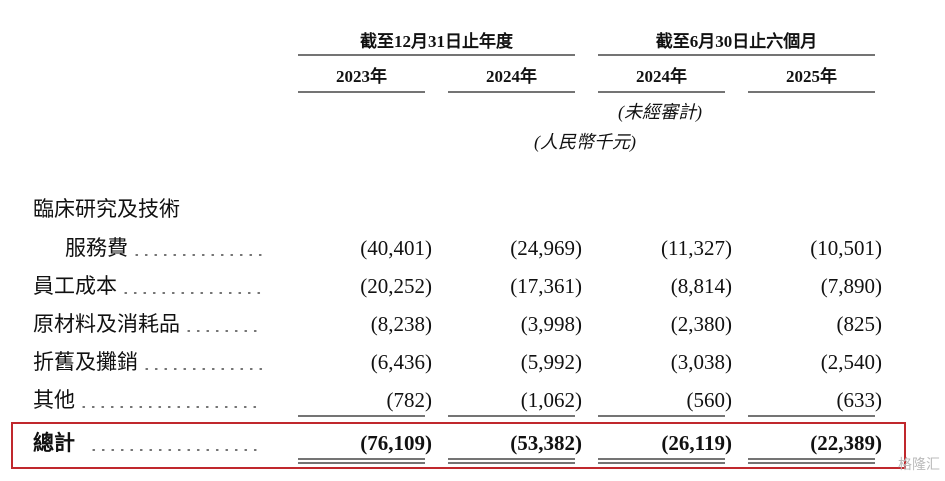  What do you see at coordinates (846, 248) in the screenshot?
I see `cell-value: (10,501)` at bounding box center [846, 248].